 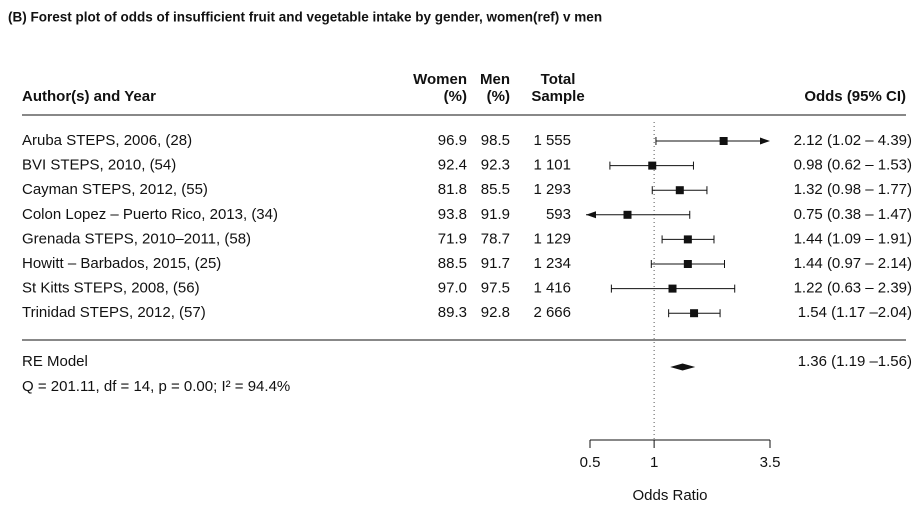 I want to click on odds-label: 1.44 (1.09 – 1.91), so click(x=853, y=238).